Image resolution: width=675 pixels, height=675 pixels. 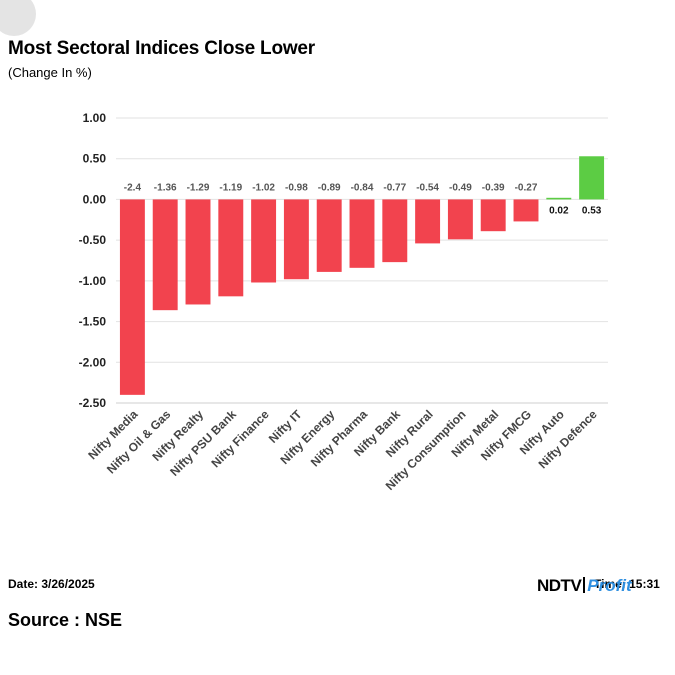 I want to click on y-tick-label: 0.00, so click(x=95, y=199).